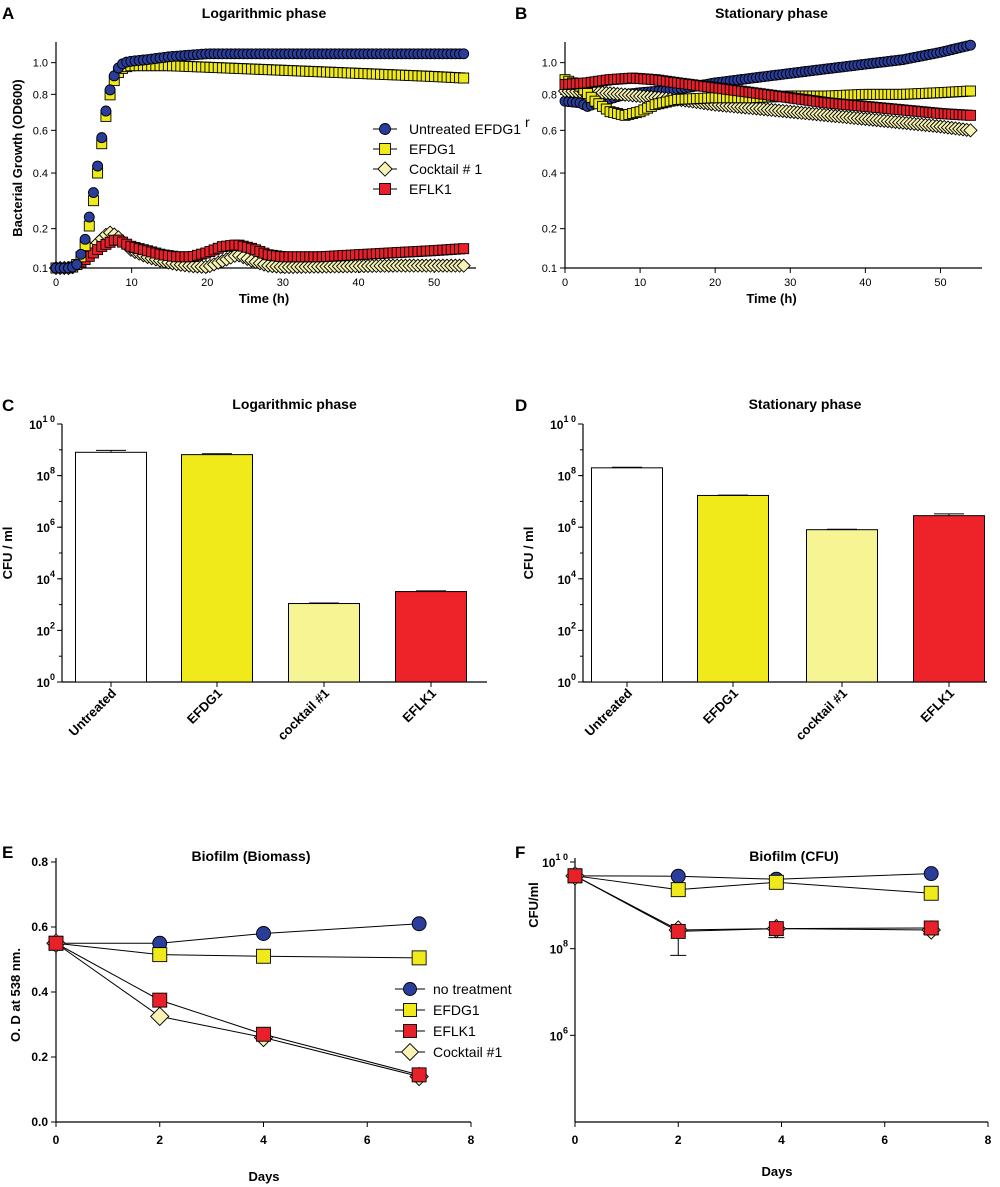  I want to click on panel-a-y-tick-label: 1.0, so click(40, 64).